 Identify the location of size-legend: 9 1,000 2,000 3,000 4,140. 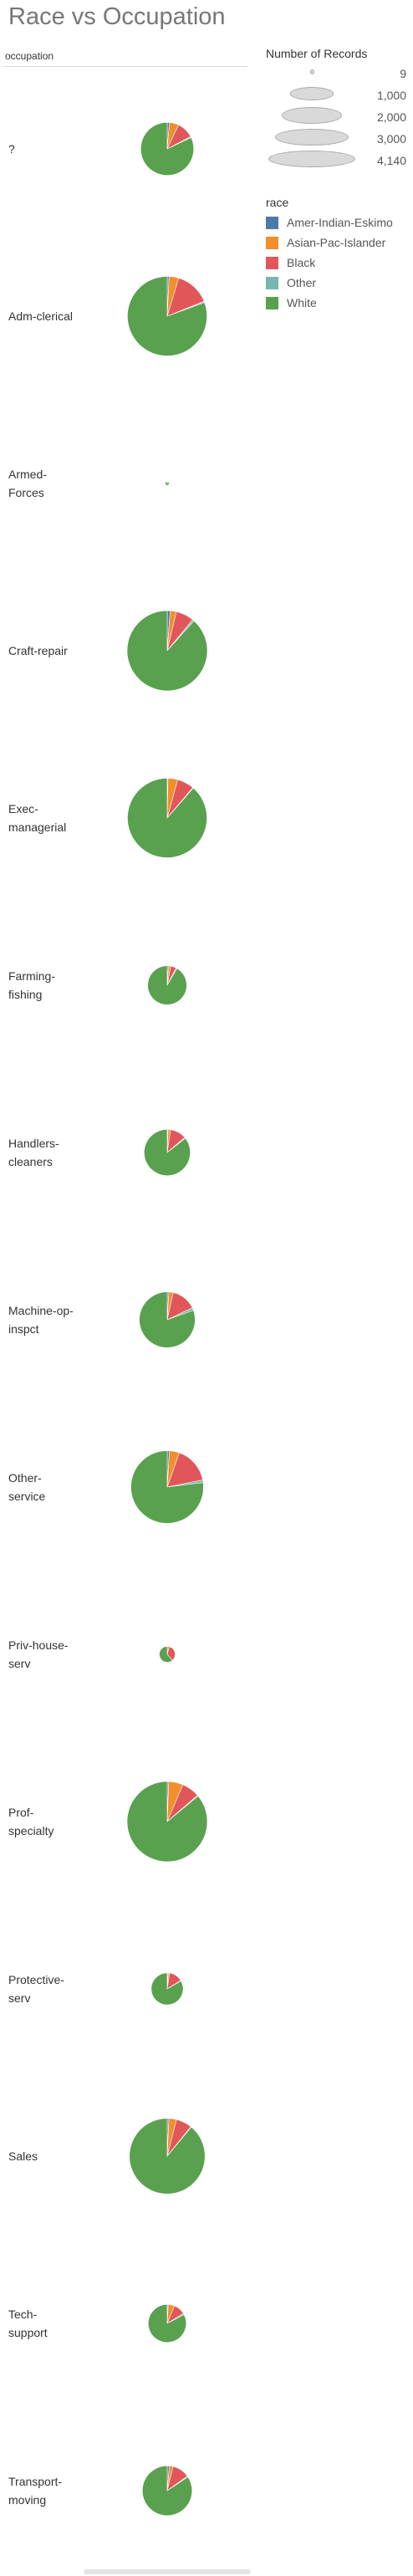
(337, 118).